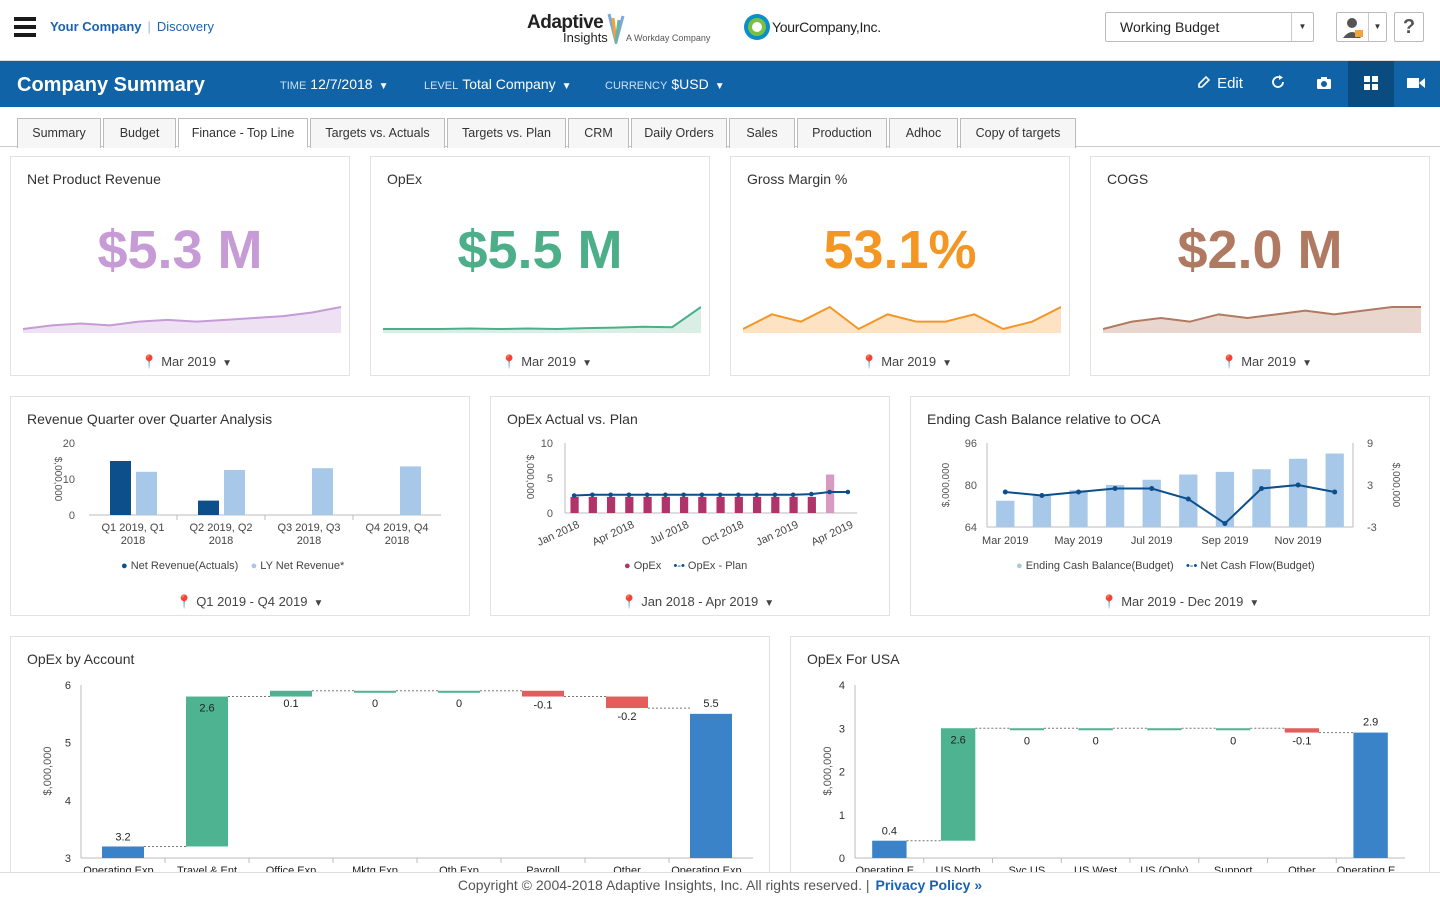  I want to click on tab-targets-vs-actuals: Targets vs. Actuals, so click(377, 133).